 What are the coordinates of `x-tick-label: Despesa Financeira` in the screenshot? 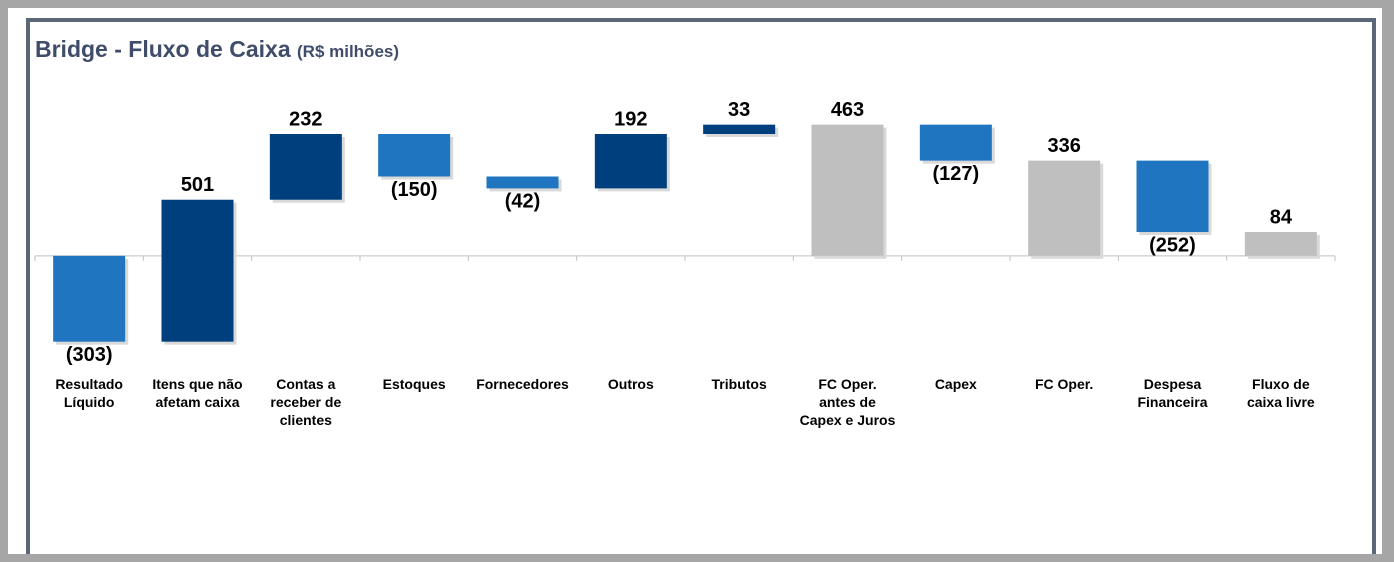 It's located at (1172, 393).